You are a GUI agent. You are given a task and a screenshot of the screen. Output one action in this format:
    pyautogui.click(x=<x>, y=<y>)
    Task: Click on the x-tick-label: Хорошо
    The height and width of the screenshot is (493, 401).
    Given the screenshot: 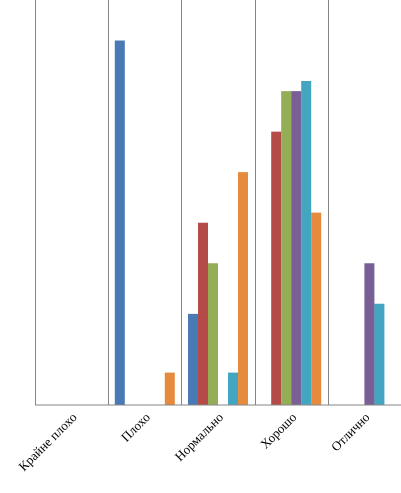 What is the action you would take?
    pyautogui.click(x=278, y=431)
    